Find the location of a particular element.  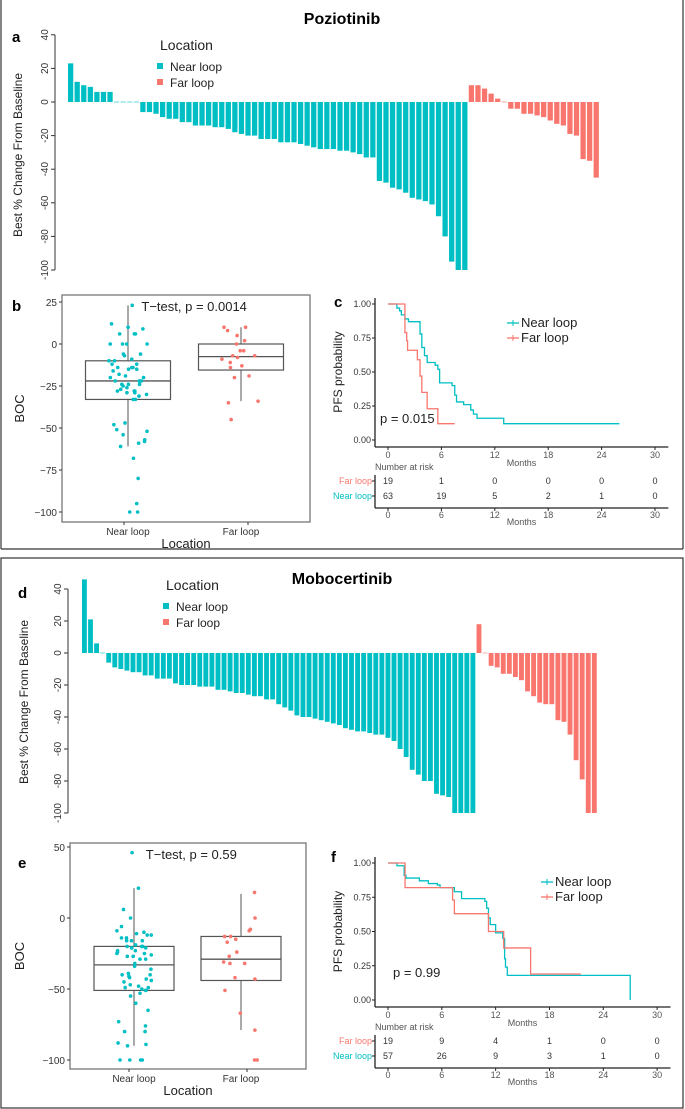

x-tick-label: 6 is located at coordinates (441, 455).